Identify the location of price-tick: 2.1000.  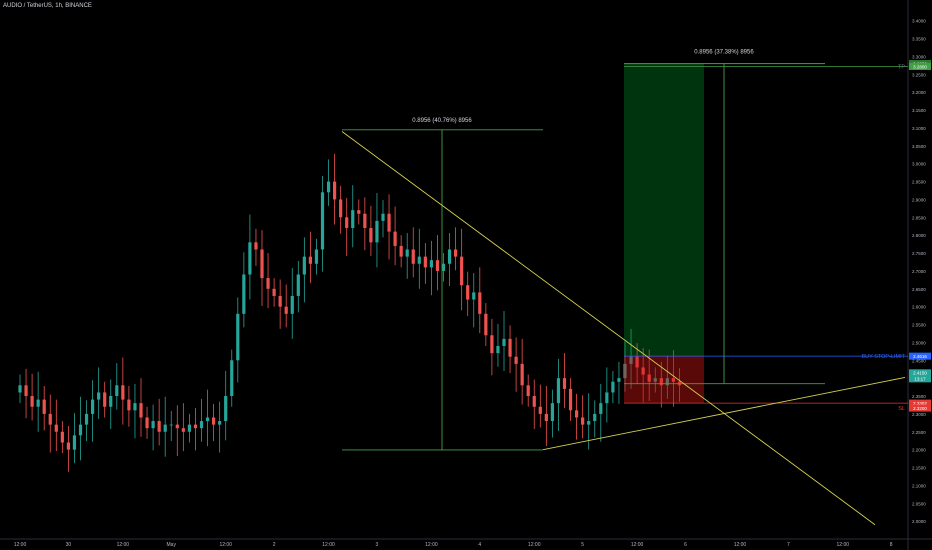
(919, 485).